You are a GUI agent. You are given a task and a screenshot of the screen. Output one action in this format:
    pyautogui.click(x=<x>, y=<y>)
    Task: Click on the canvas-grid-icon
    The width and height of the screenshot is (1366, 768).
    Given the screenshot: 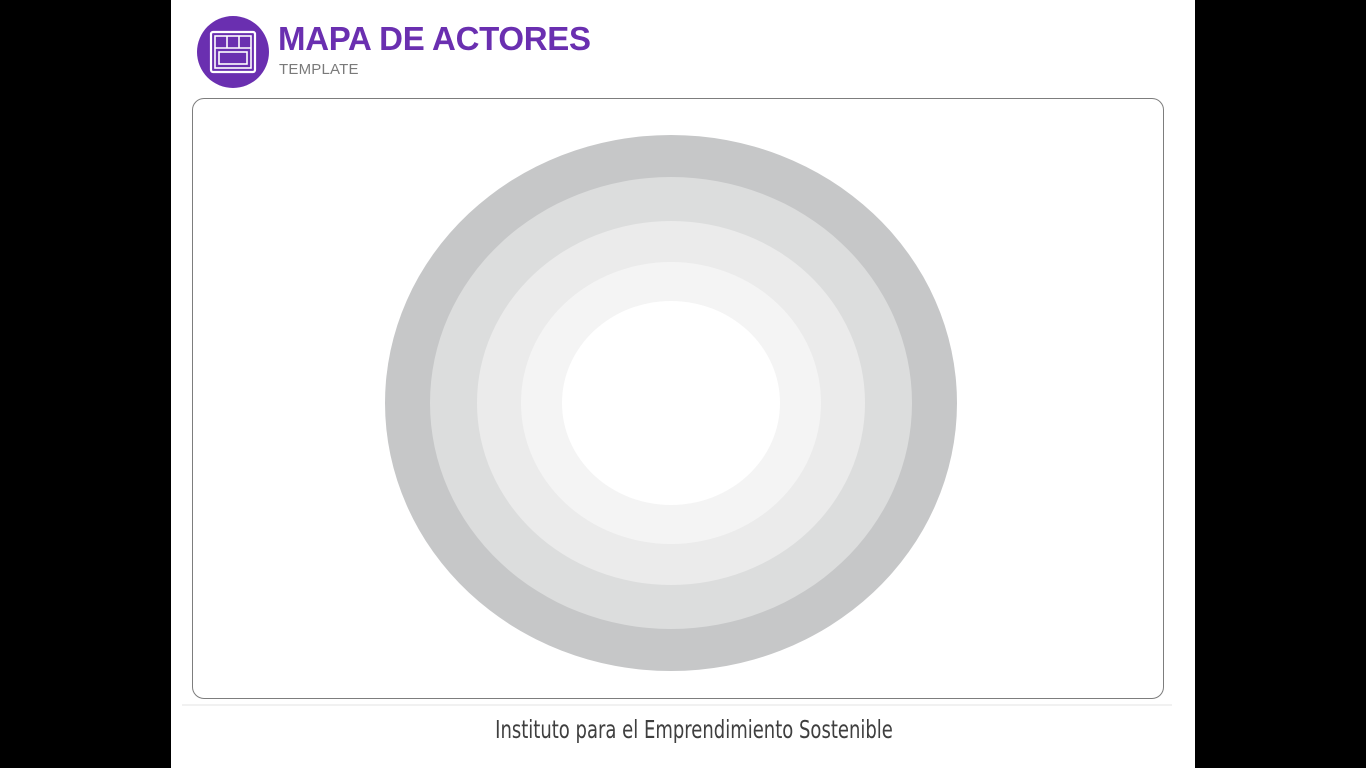 What is the action you would take?
    pyautogui.click(x=233, y=52)
    